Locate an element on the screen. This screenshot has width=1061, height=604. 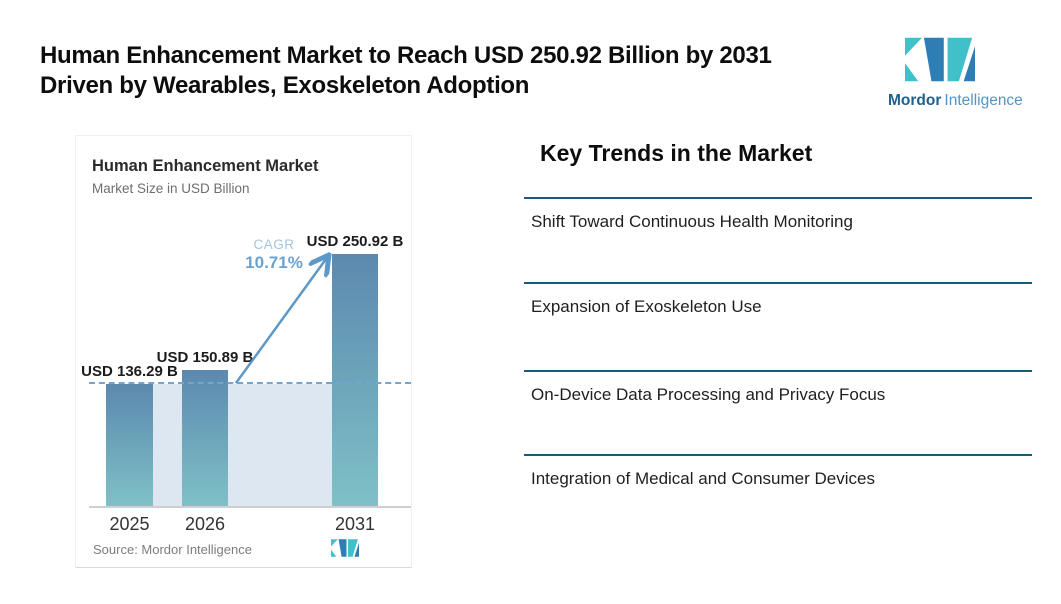
x-tick-2025: 2025 is located at coordinates (129, 524).